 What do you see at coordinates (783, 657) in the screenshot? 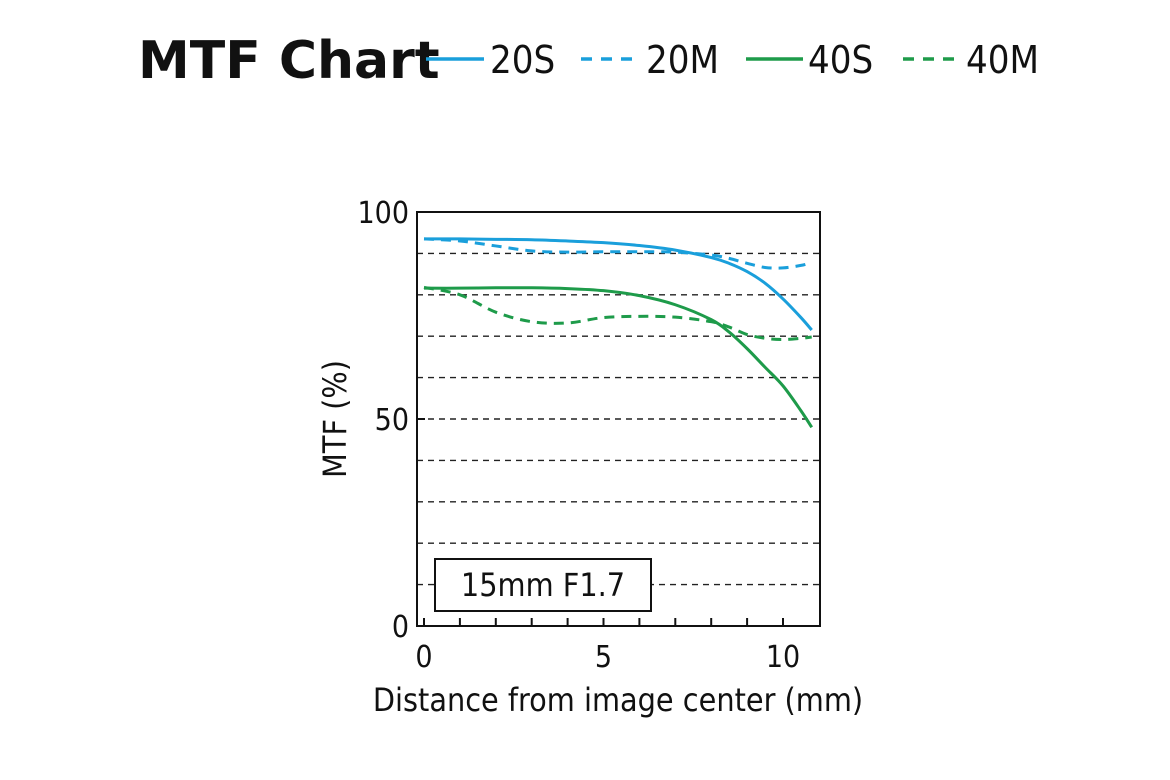
I see `x-tick-label-10: 10` at bounding box center [783, 657].